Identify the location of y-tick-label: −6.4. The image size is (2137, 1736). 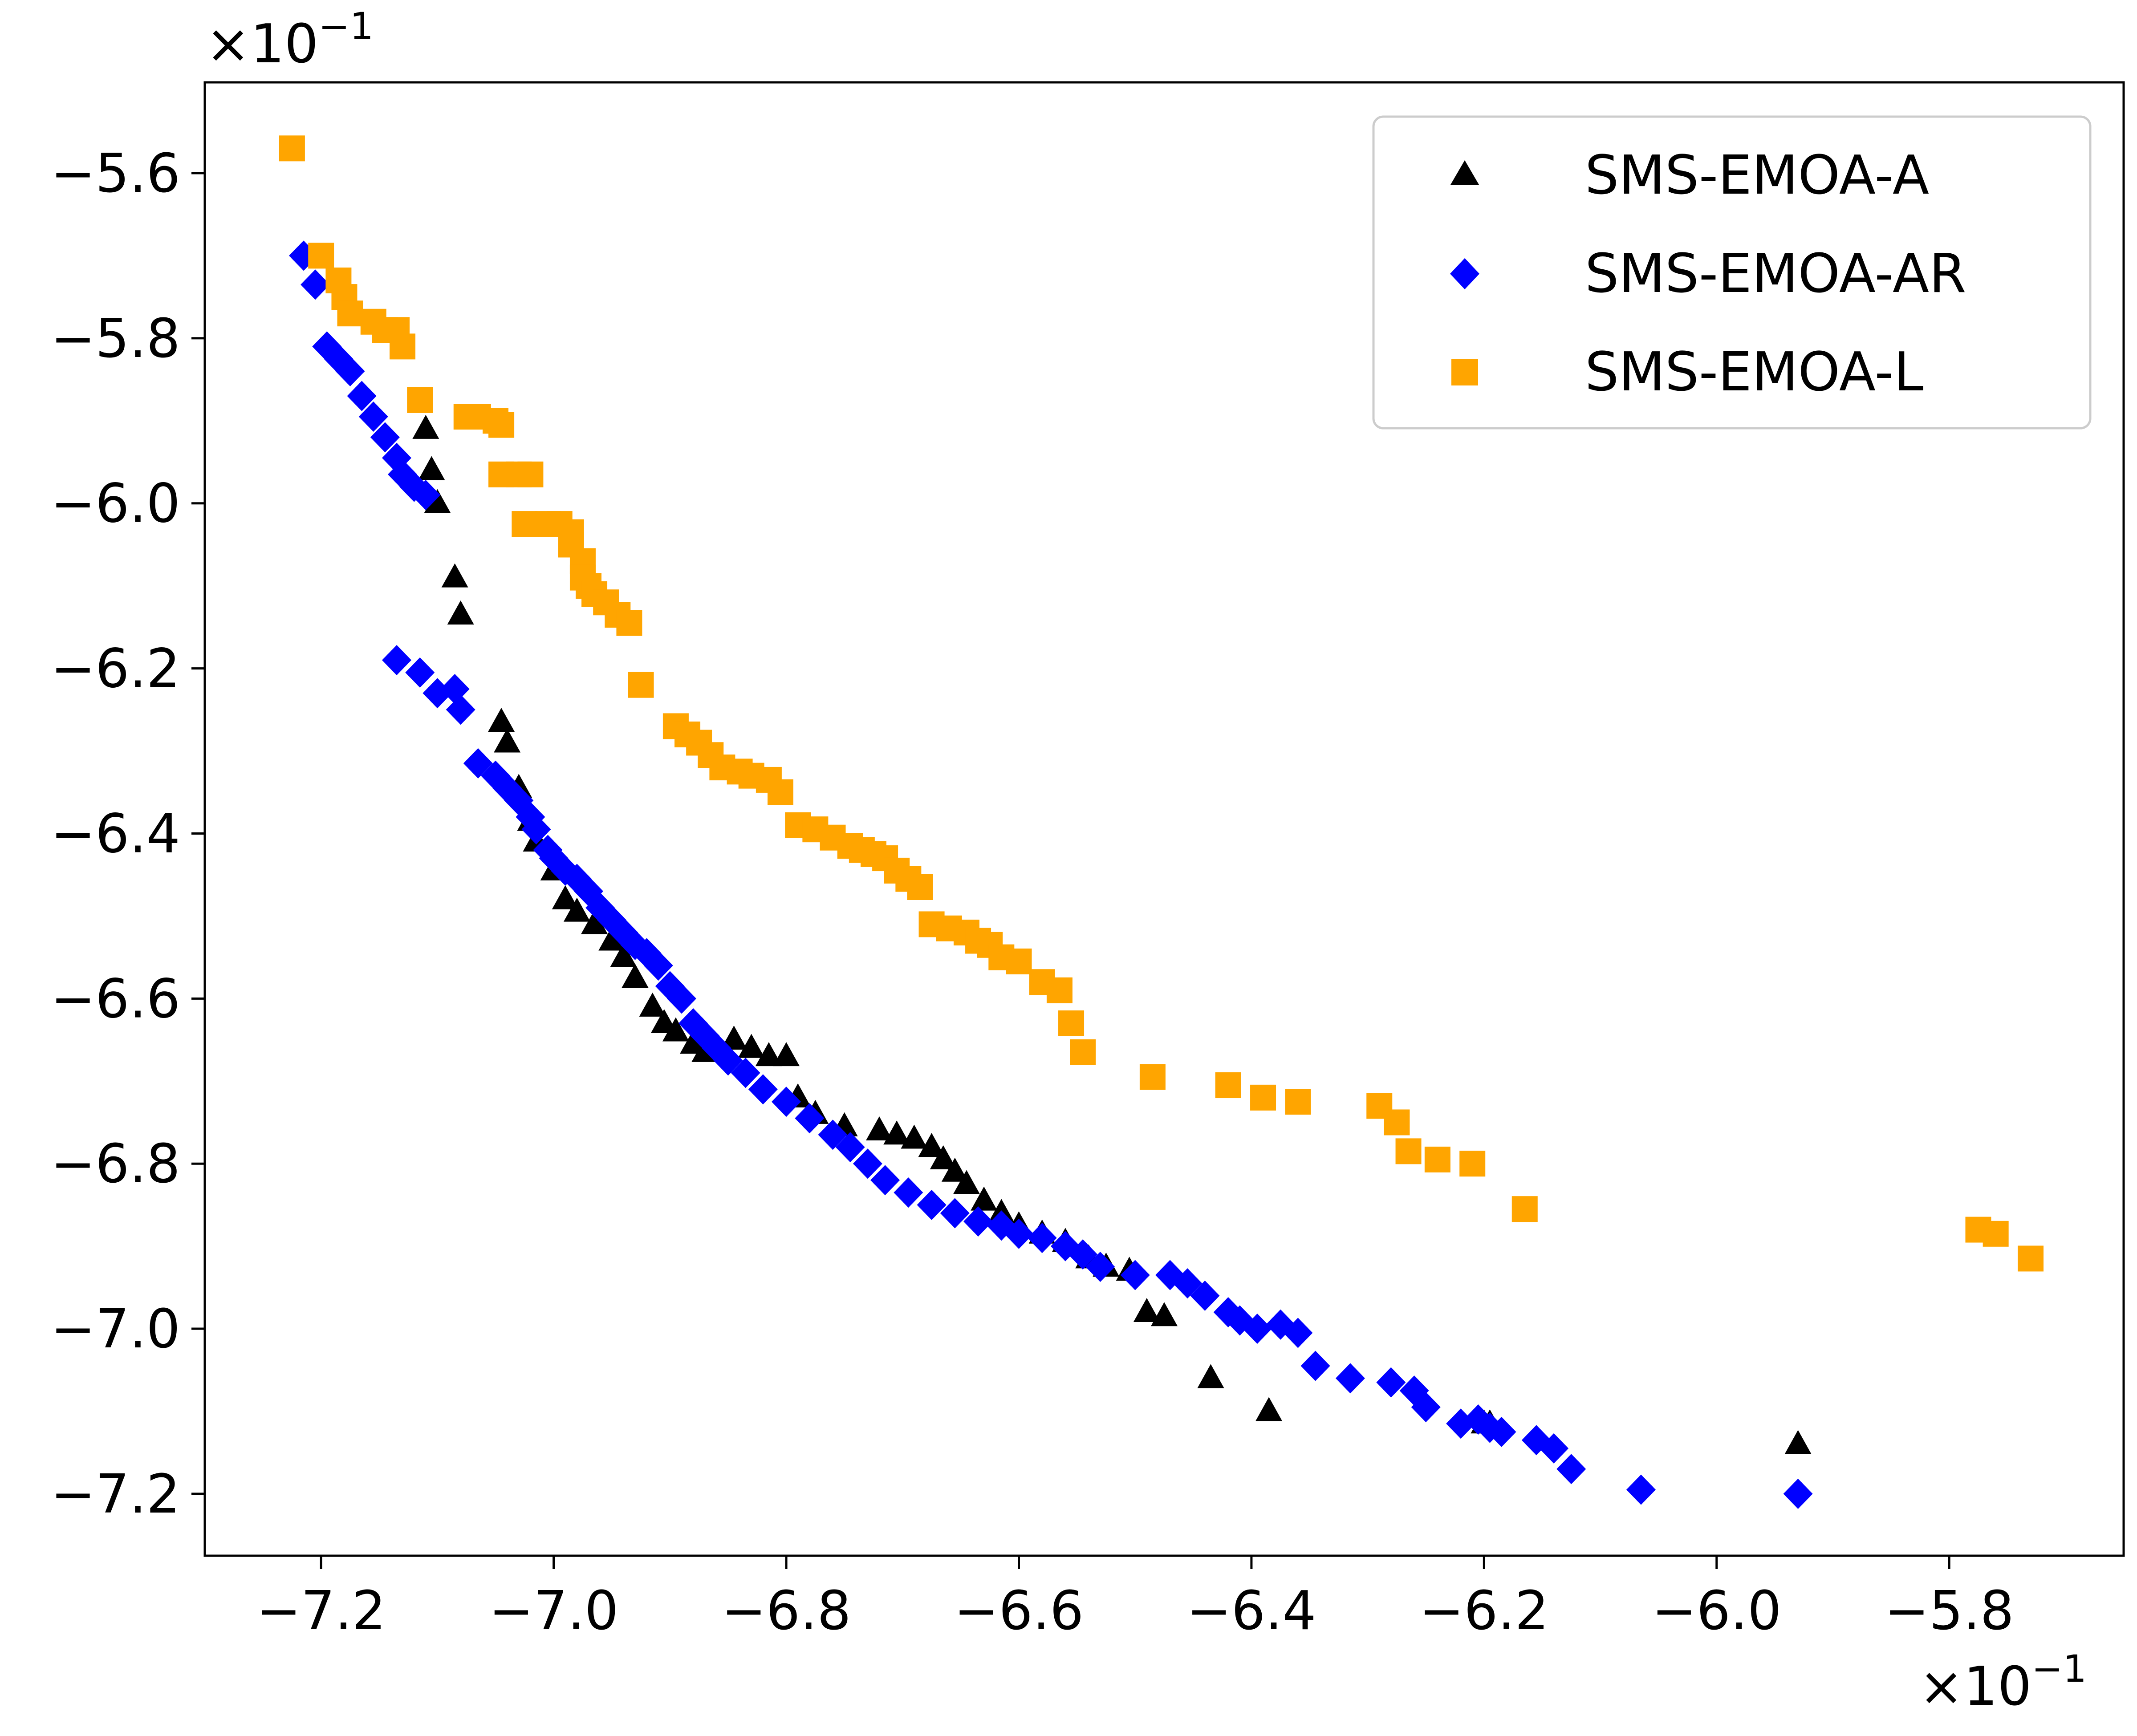
(115, 834).